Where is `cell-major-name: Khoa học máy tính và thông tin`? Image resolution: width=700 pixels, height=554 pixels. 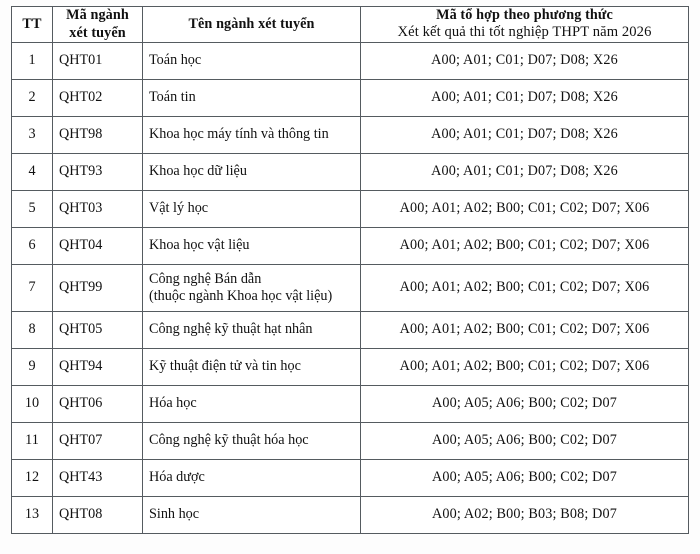
cell-major-name: Khoa học máy tính và thông tin is located at coordinates (251, 135).